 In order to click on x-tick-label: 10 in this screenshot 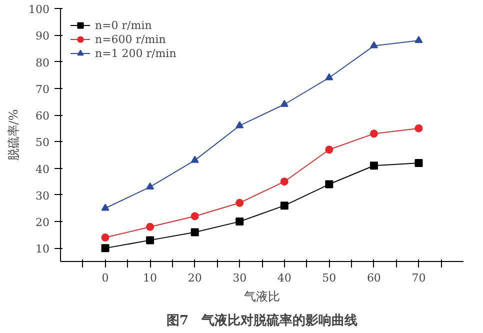, I will do `click(150, 278)`.